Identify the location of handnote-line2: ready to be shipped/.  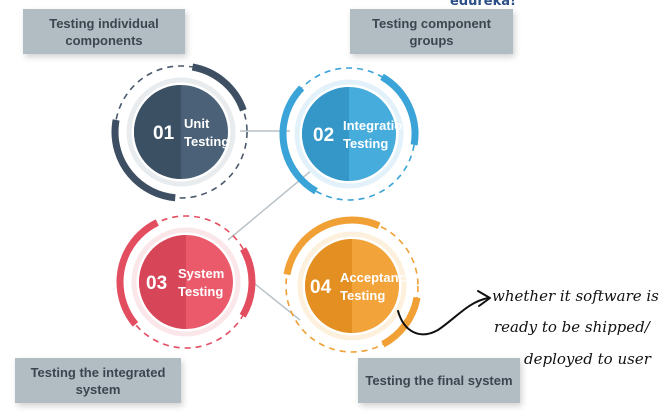
(572, 327).